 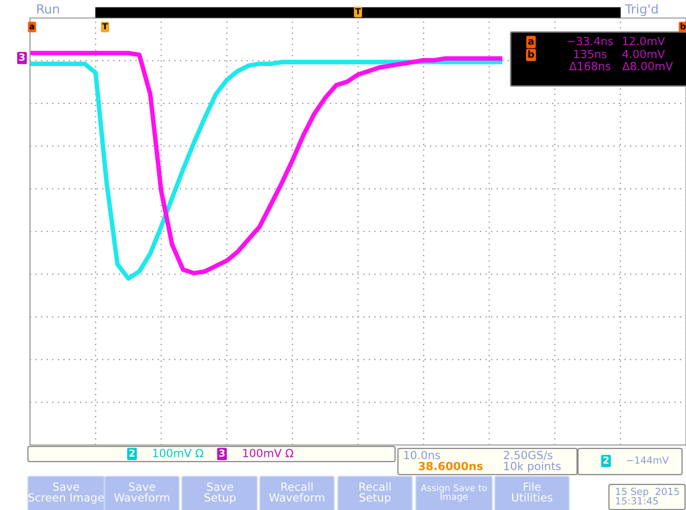 I want to click on text: 15 Sep 2015 15:31:45, so click(x=647, y=496).